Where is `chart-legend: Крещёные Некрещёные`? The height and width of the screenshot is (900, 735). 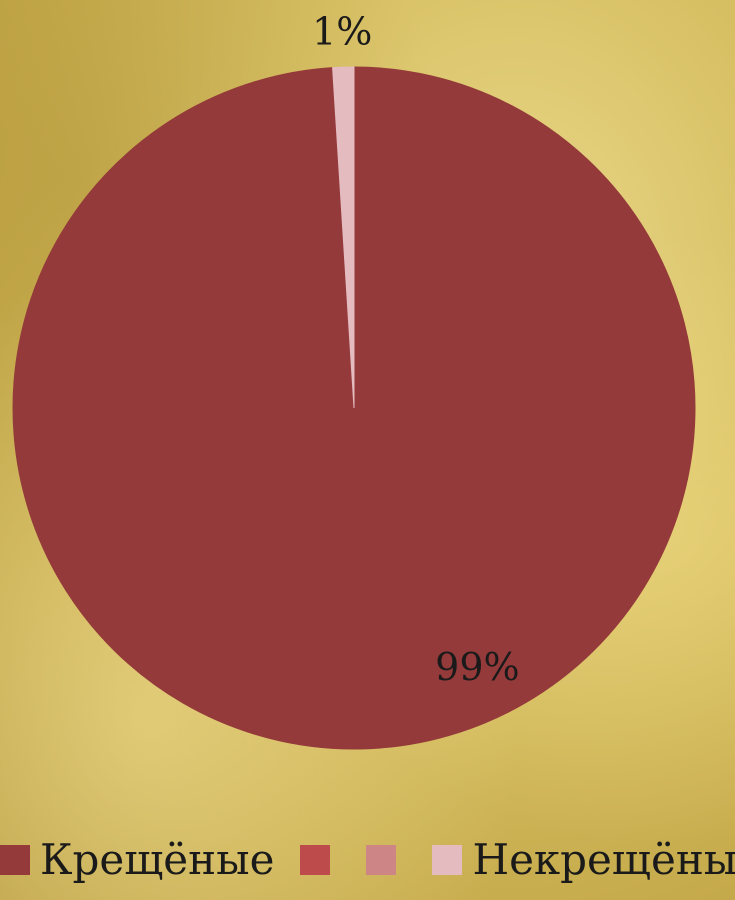
chart-legend: Крещёные Некрещёные is located at coordinates (367, 860).